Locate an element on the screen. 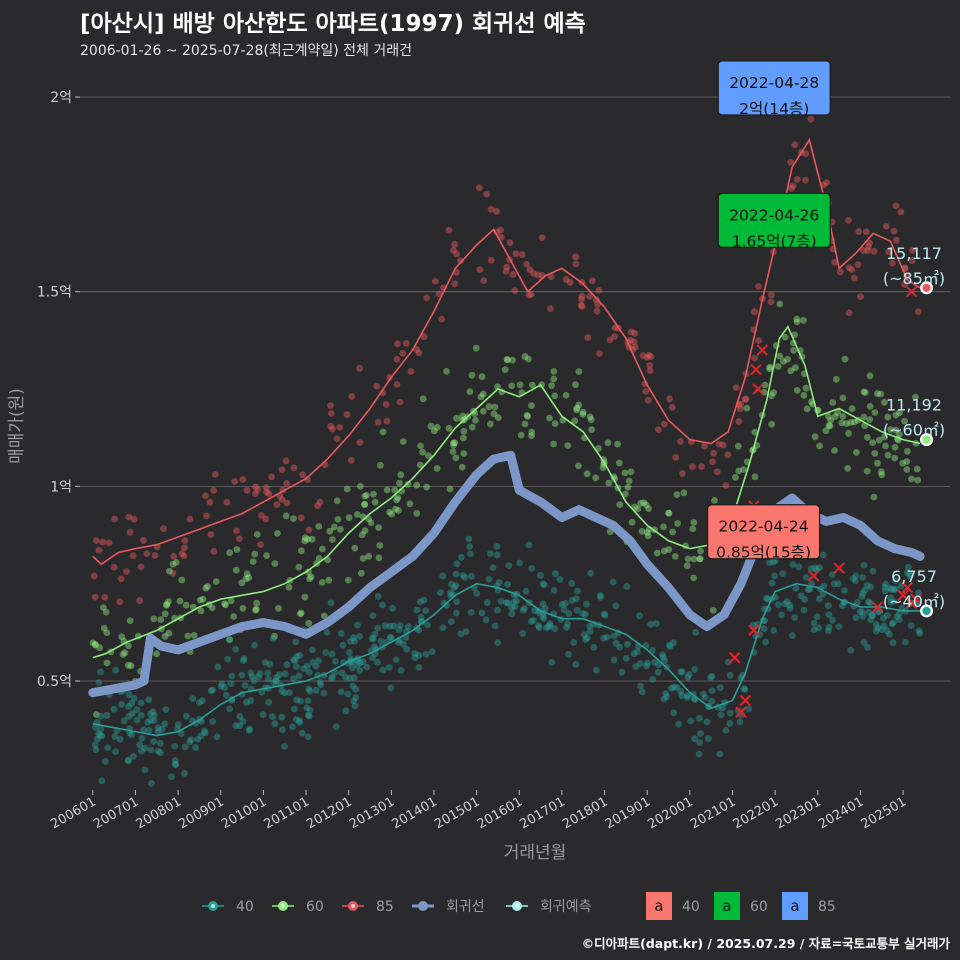 Image resolution: width=960 pixels, height=960 pixels. x-tick-label: 201001 is located at coordinates (244, 813).